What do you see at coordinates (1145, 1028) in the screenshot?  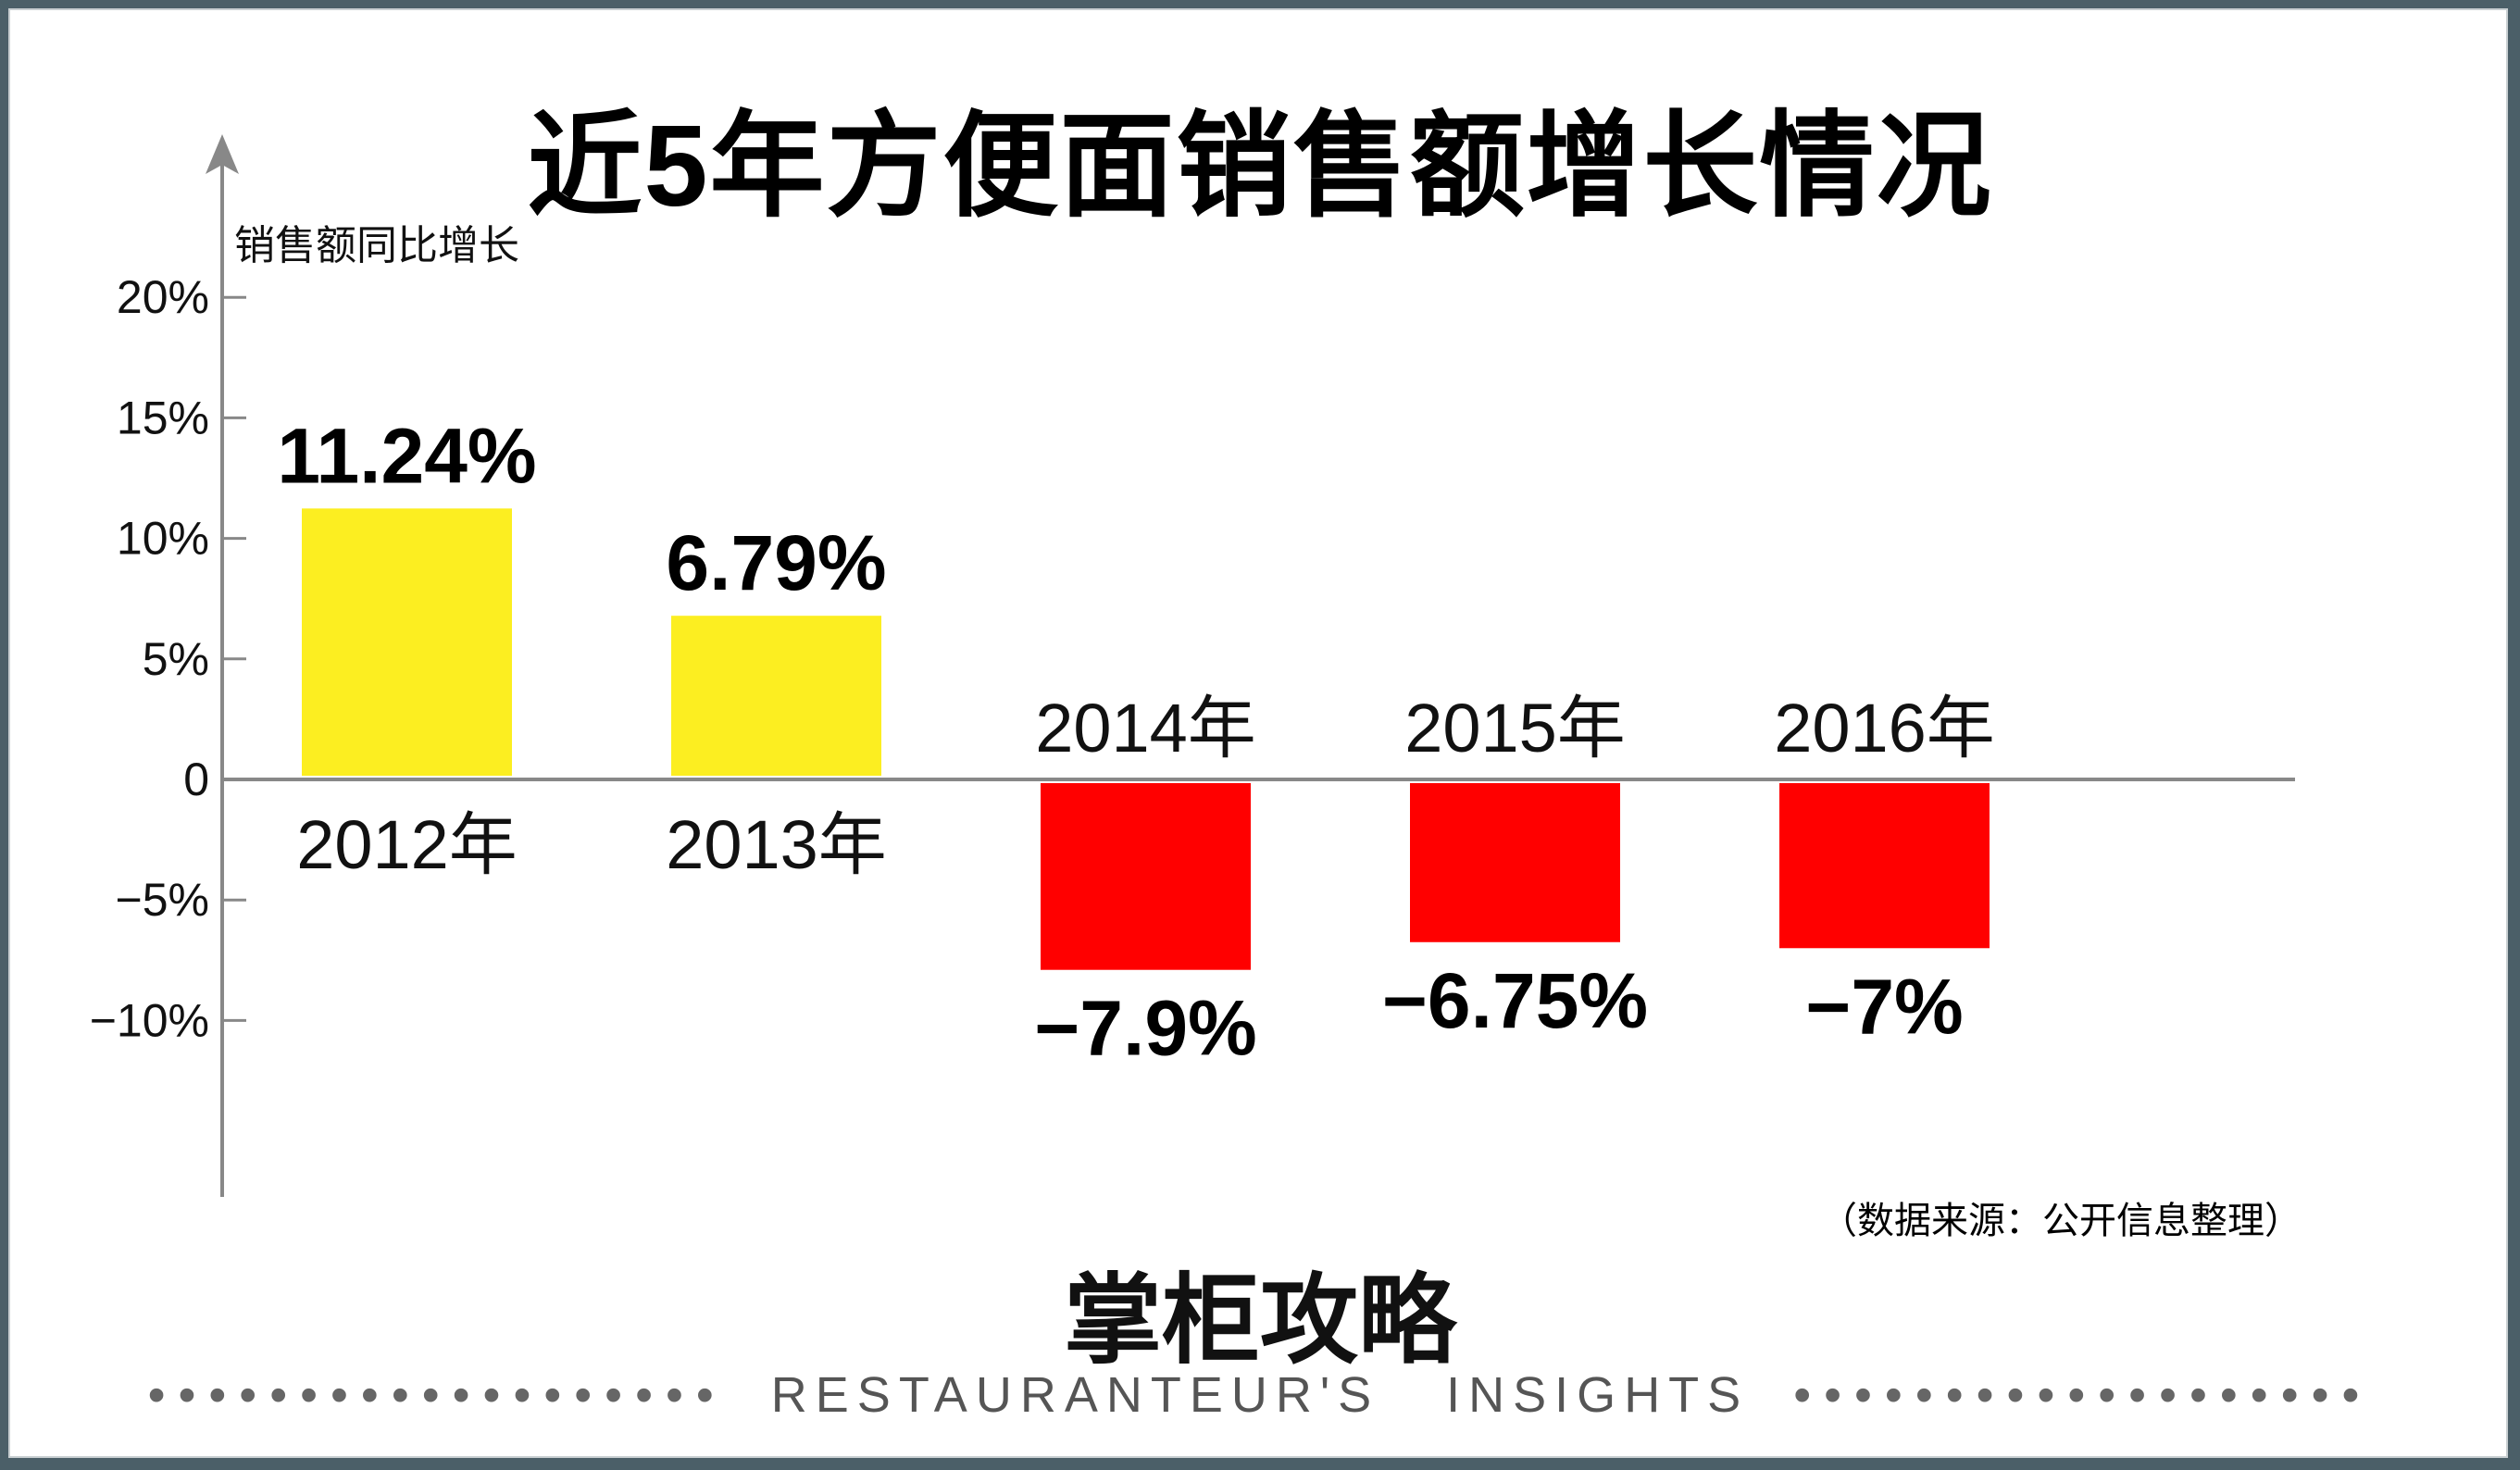 I see `value-label: −7.9%` at bounding box center [1145, 1028].